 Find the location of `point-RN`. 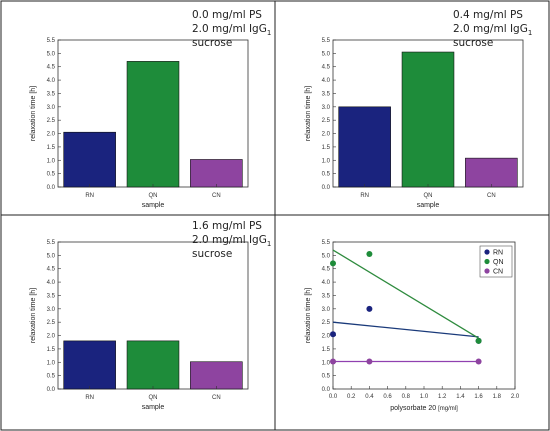

point-RN is located at coordinates (333, 334).